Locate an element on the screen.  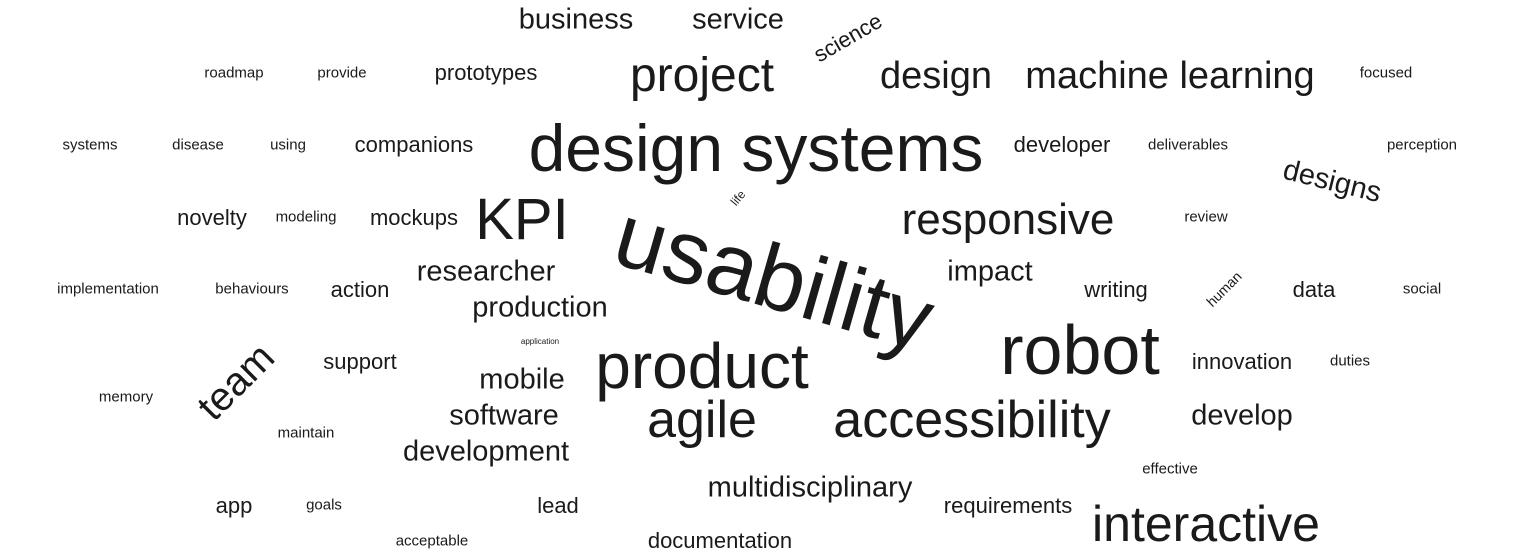
word-lead: lead is located at coordinates (558, 505).